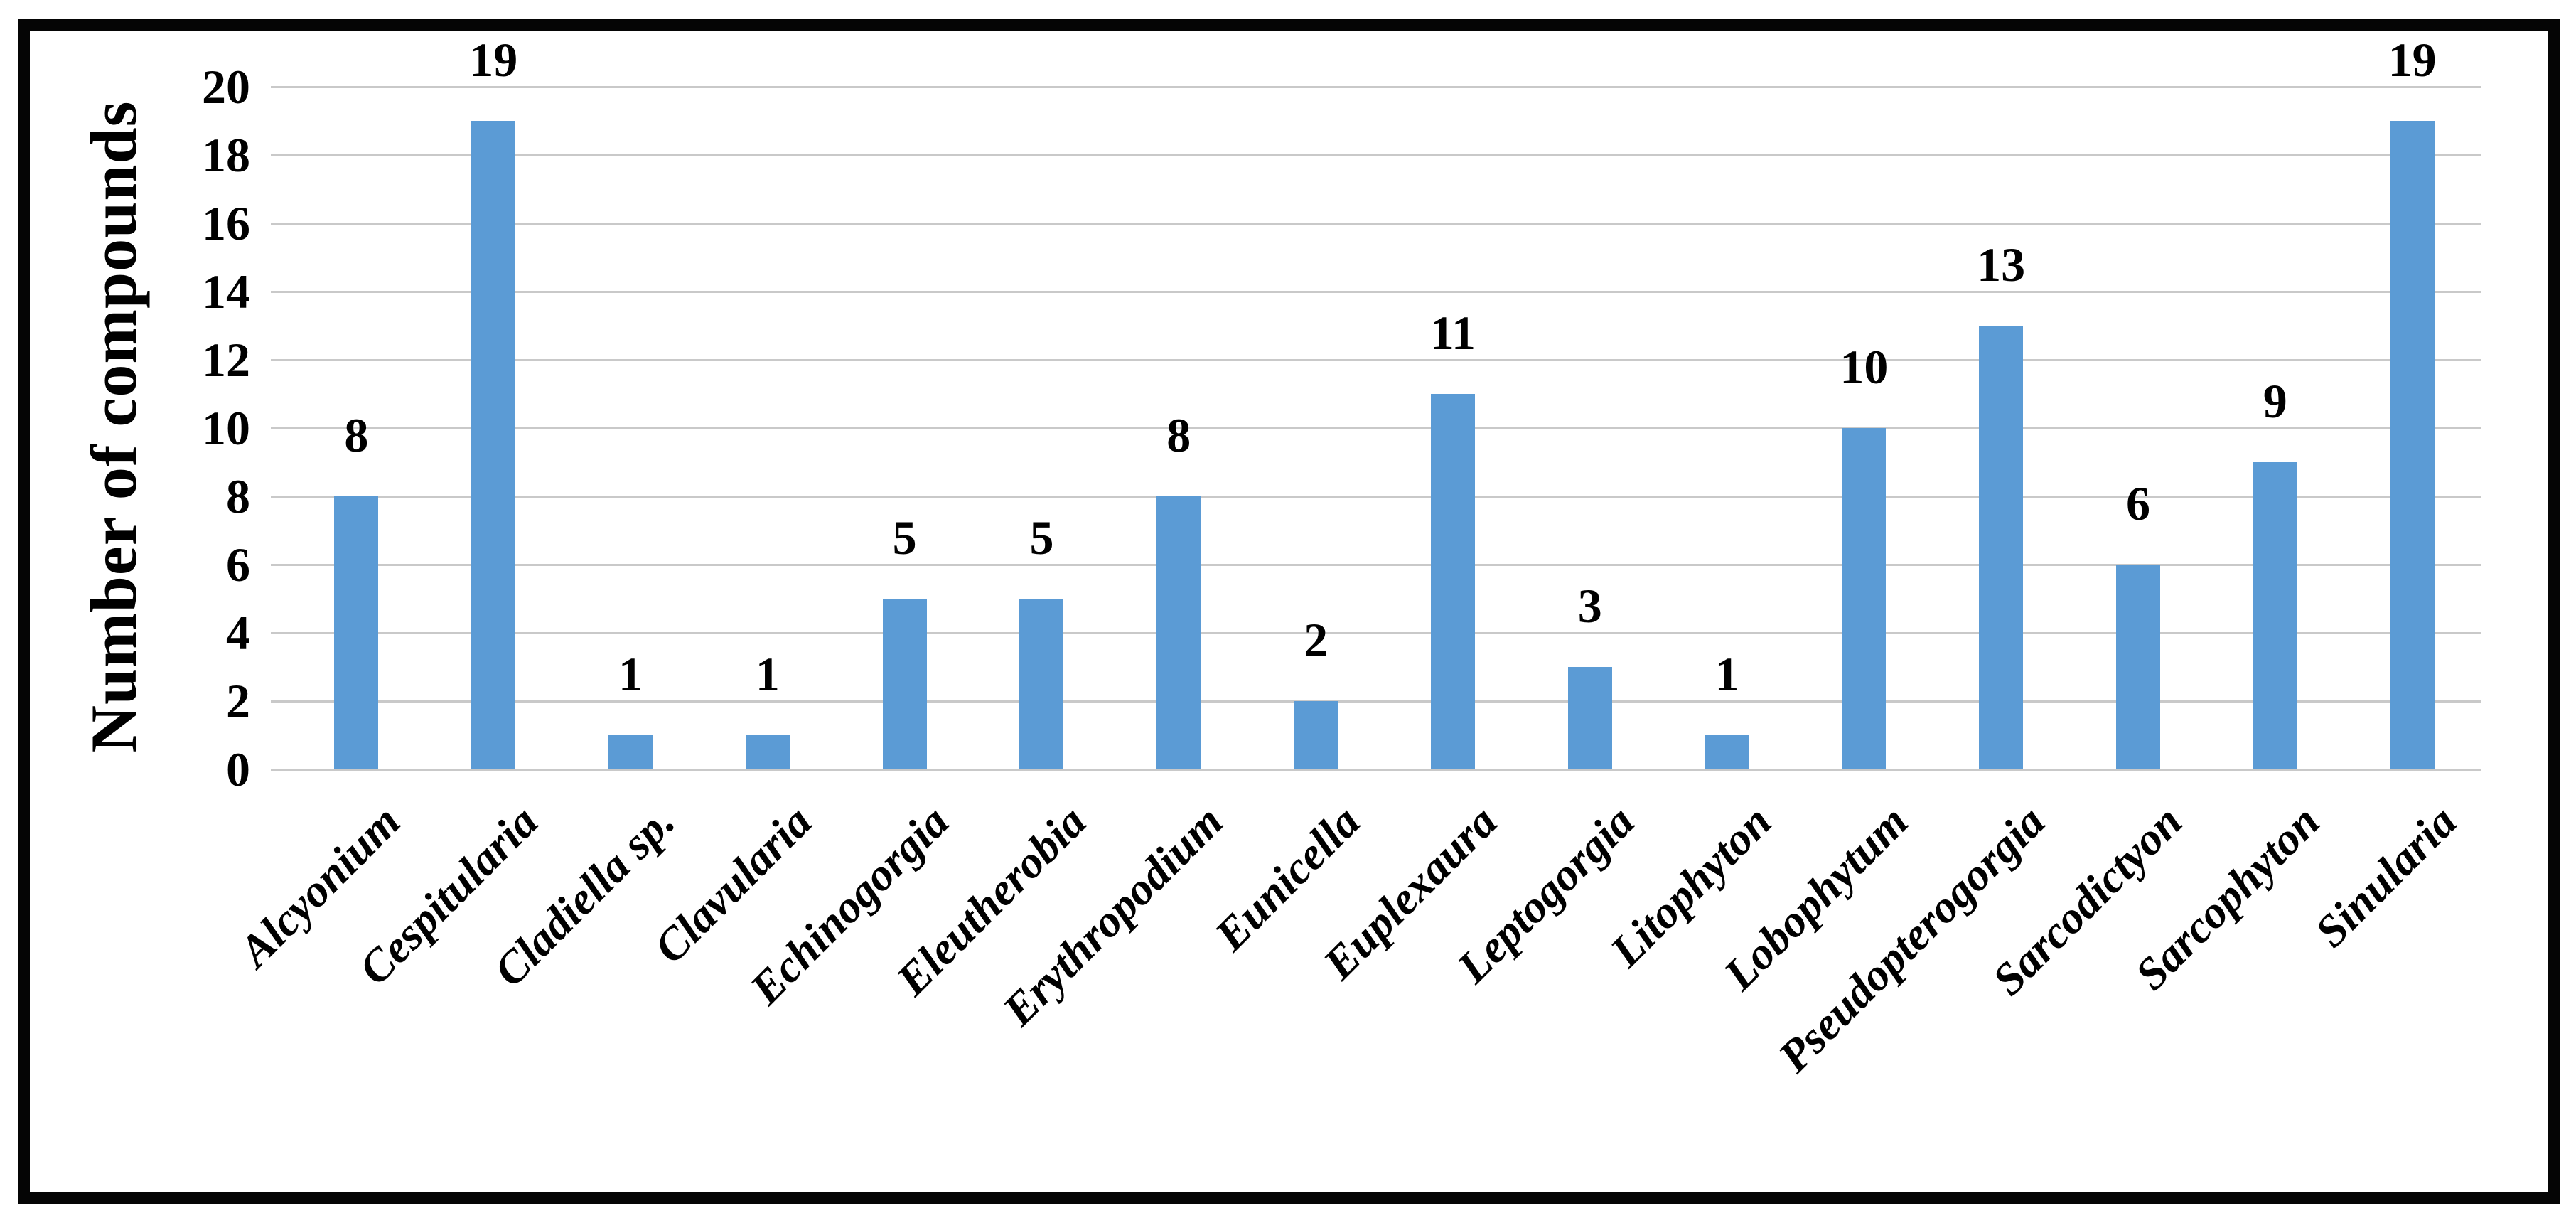 The height and width of the screenshot is (1223, 2576). I want to click on bar-value-label: 11, so click(1452, 333).